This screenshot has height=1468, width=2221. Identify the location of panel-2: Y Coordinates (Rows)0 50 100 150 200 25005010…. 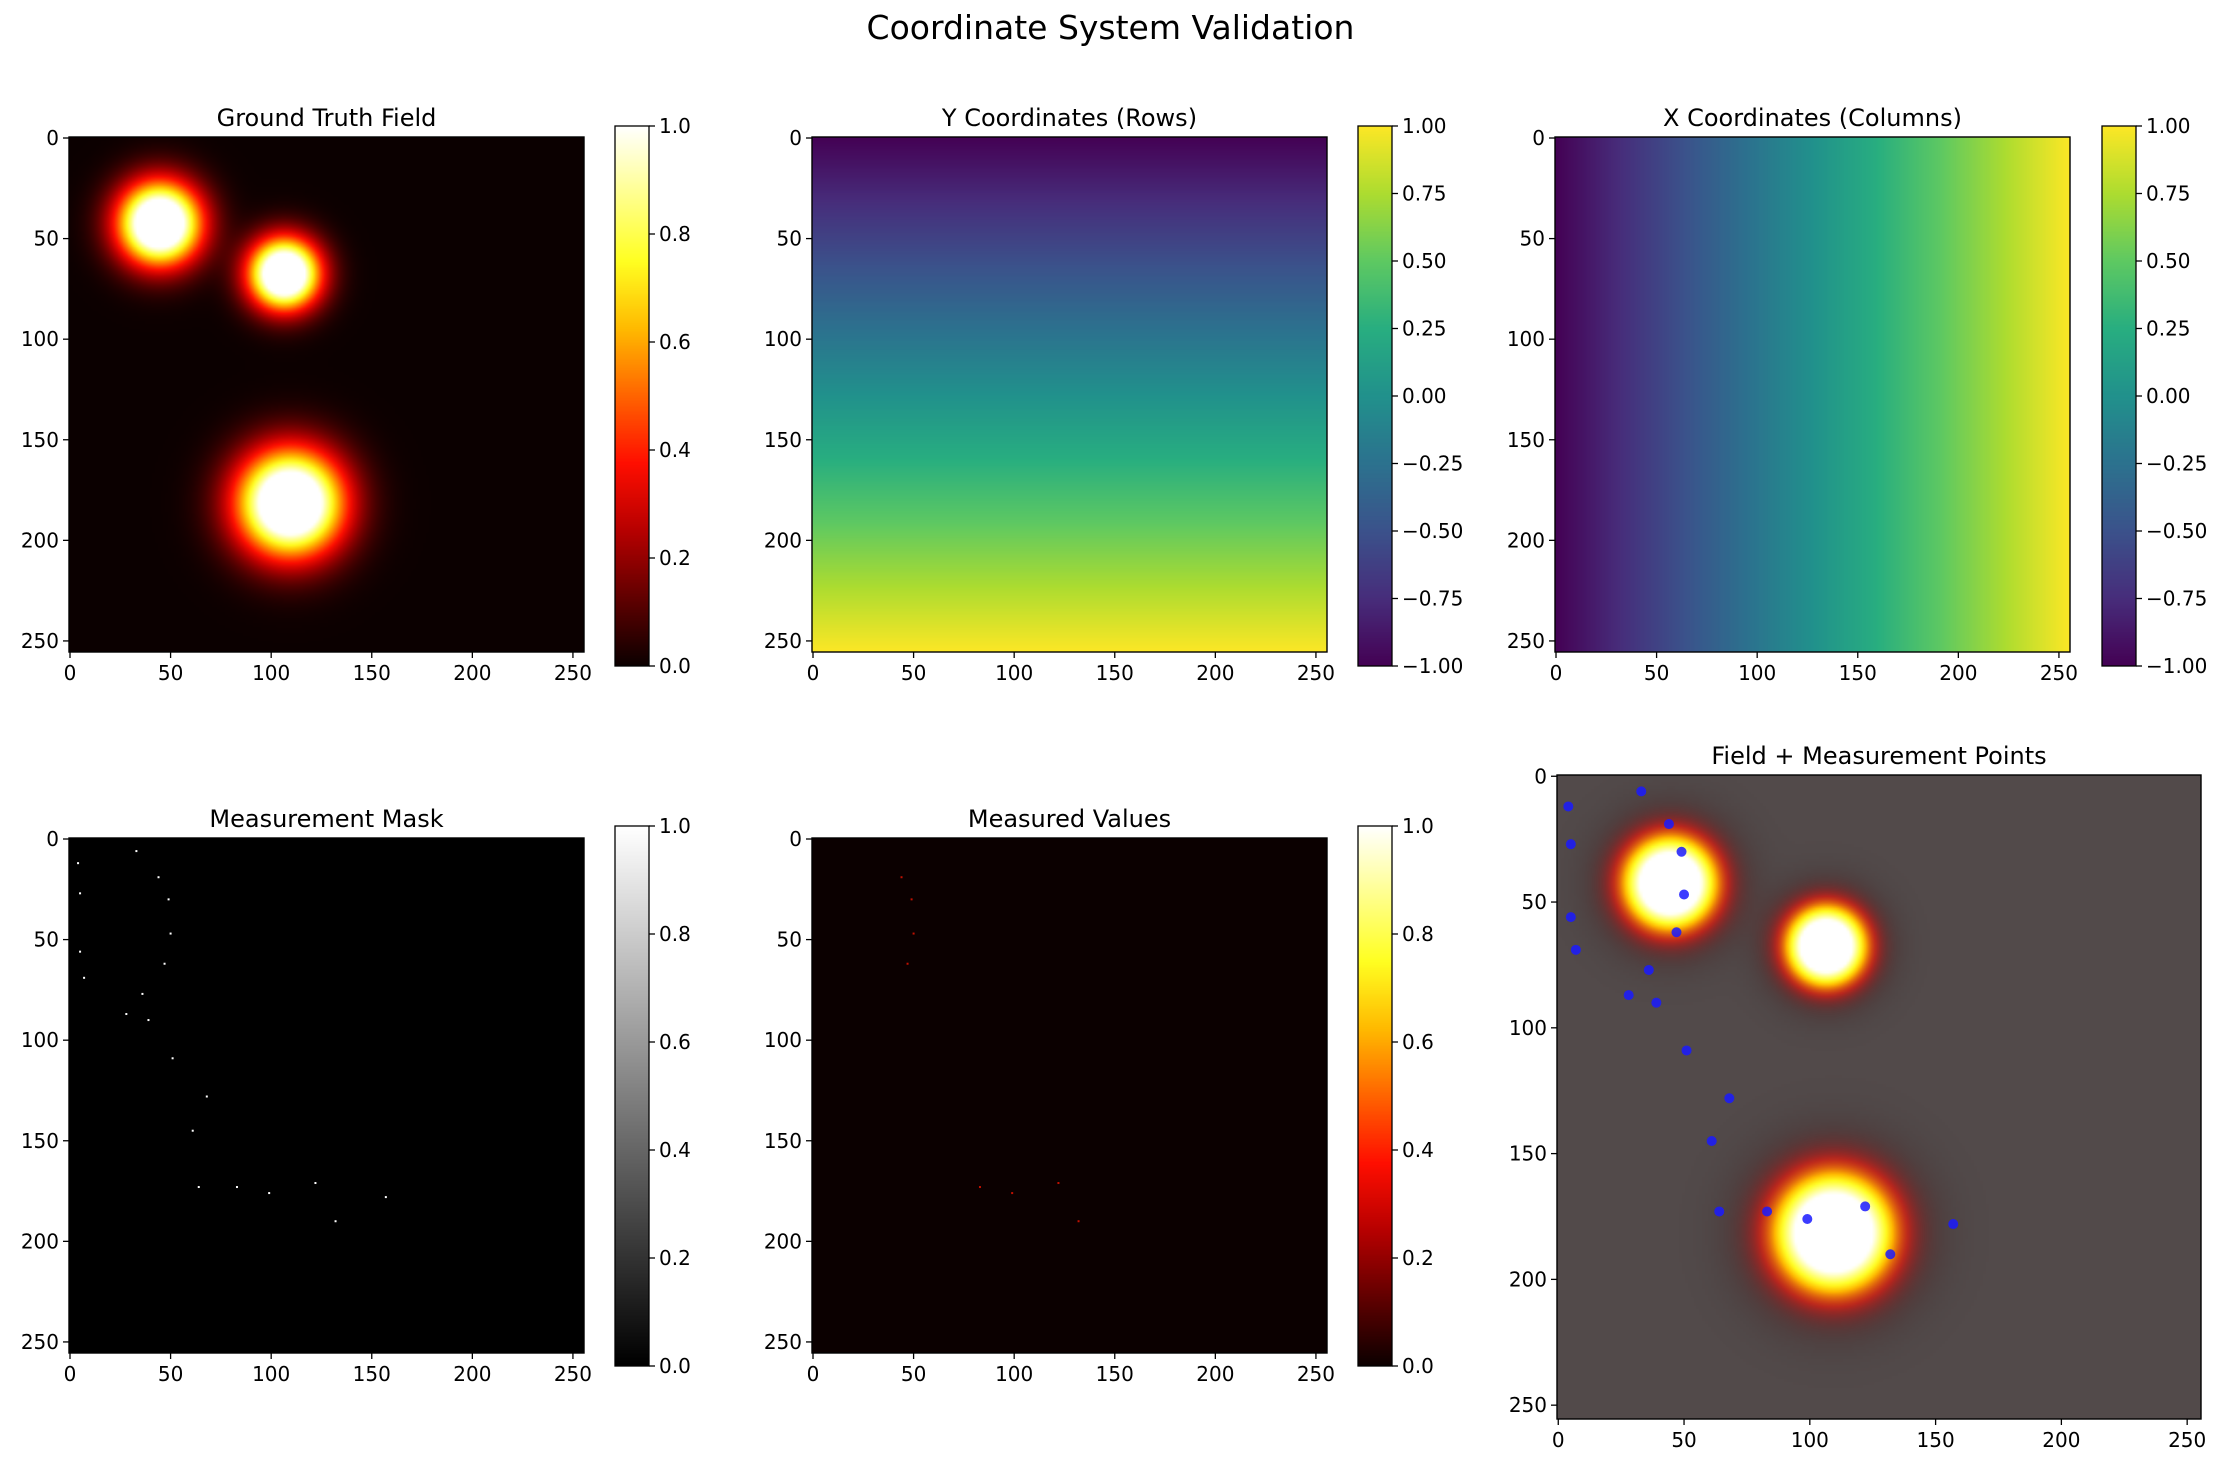
(1113, 394).